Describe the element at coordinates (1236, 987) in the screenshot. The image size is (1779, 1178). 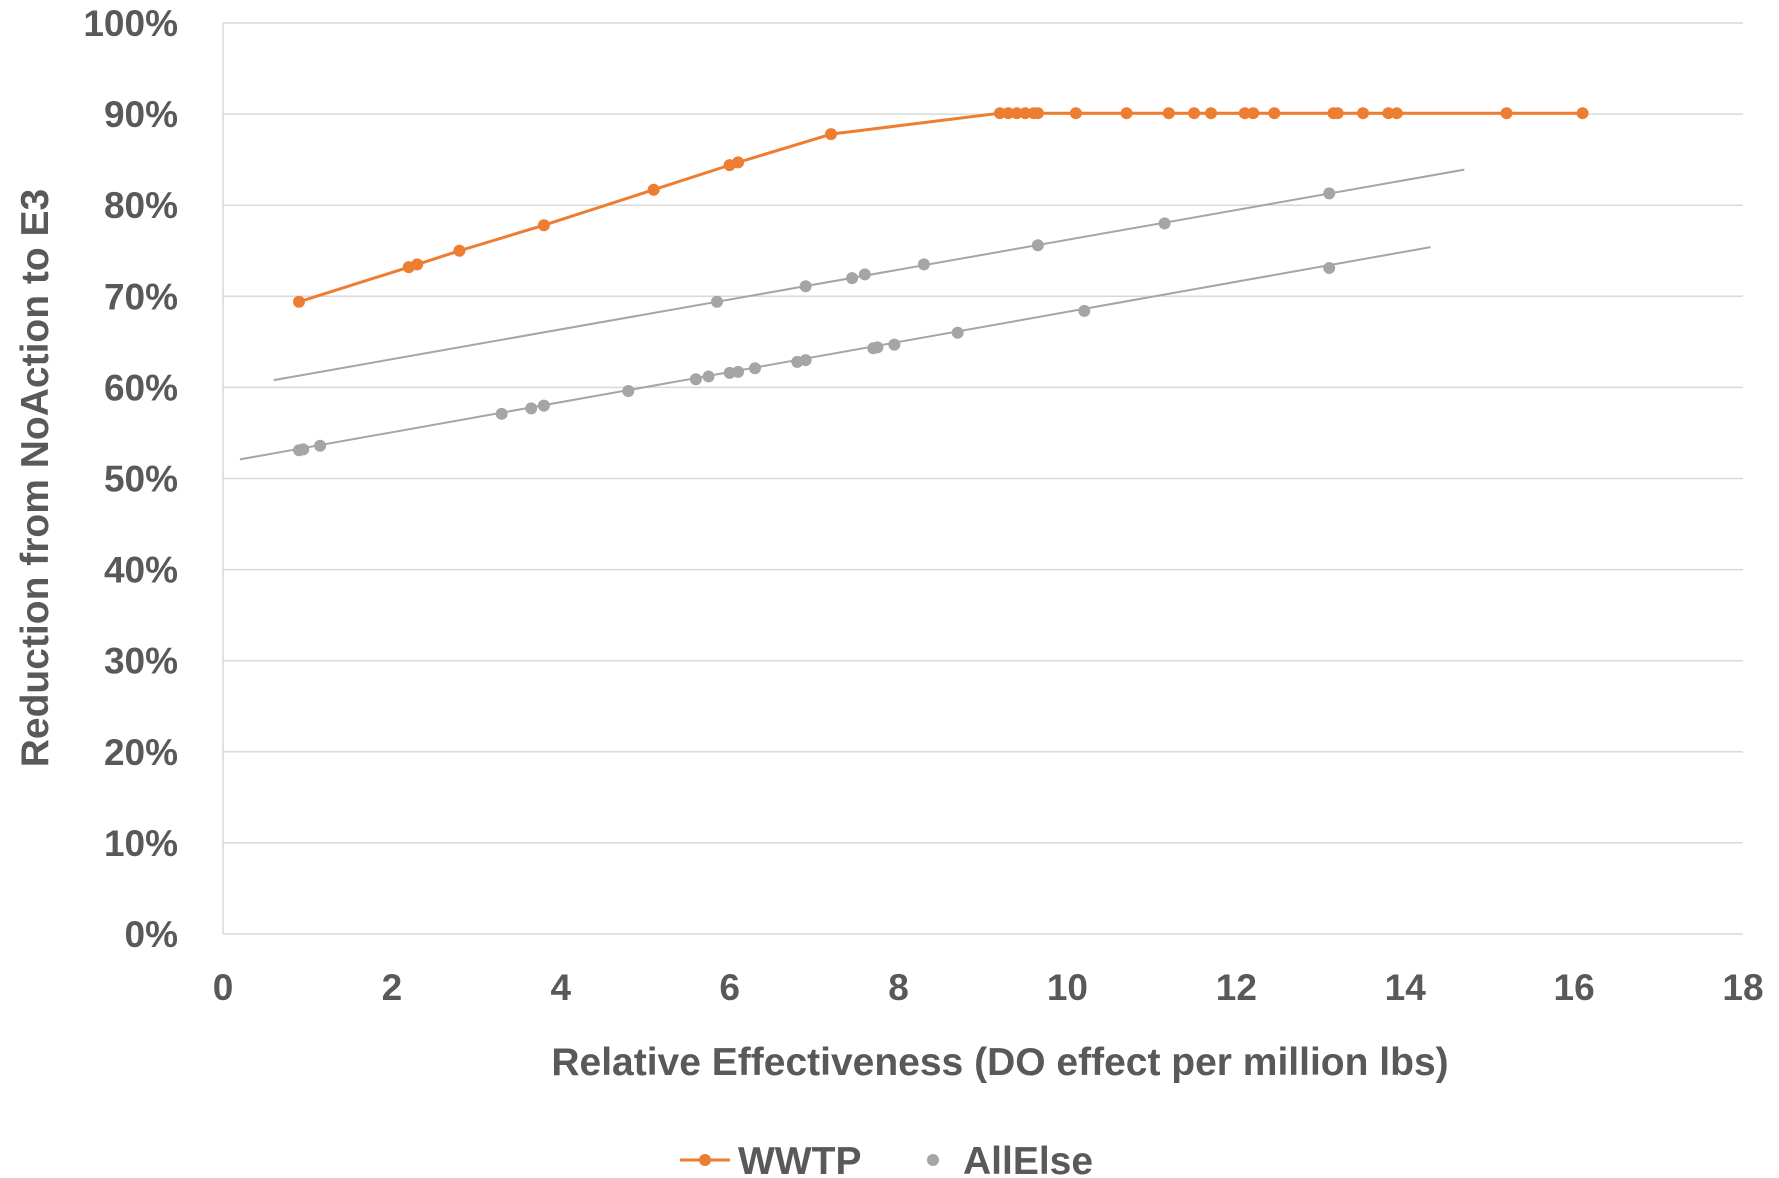
I see `x-tick-label: 12` at that location.